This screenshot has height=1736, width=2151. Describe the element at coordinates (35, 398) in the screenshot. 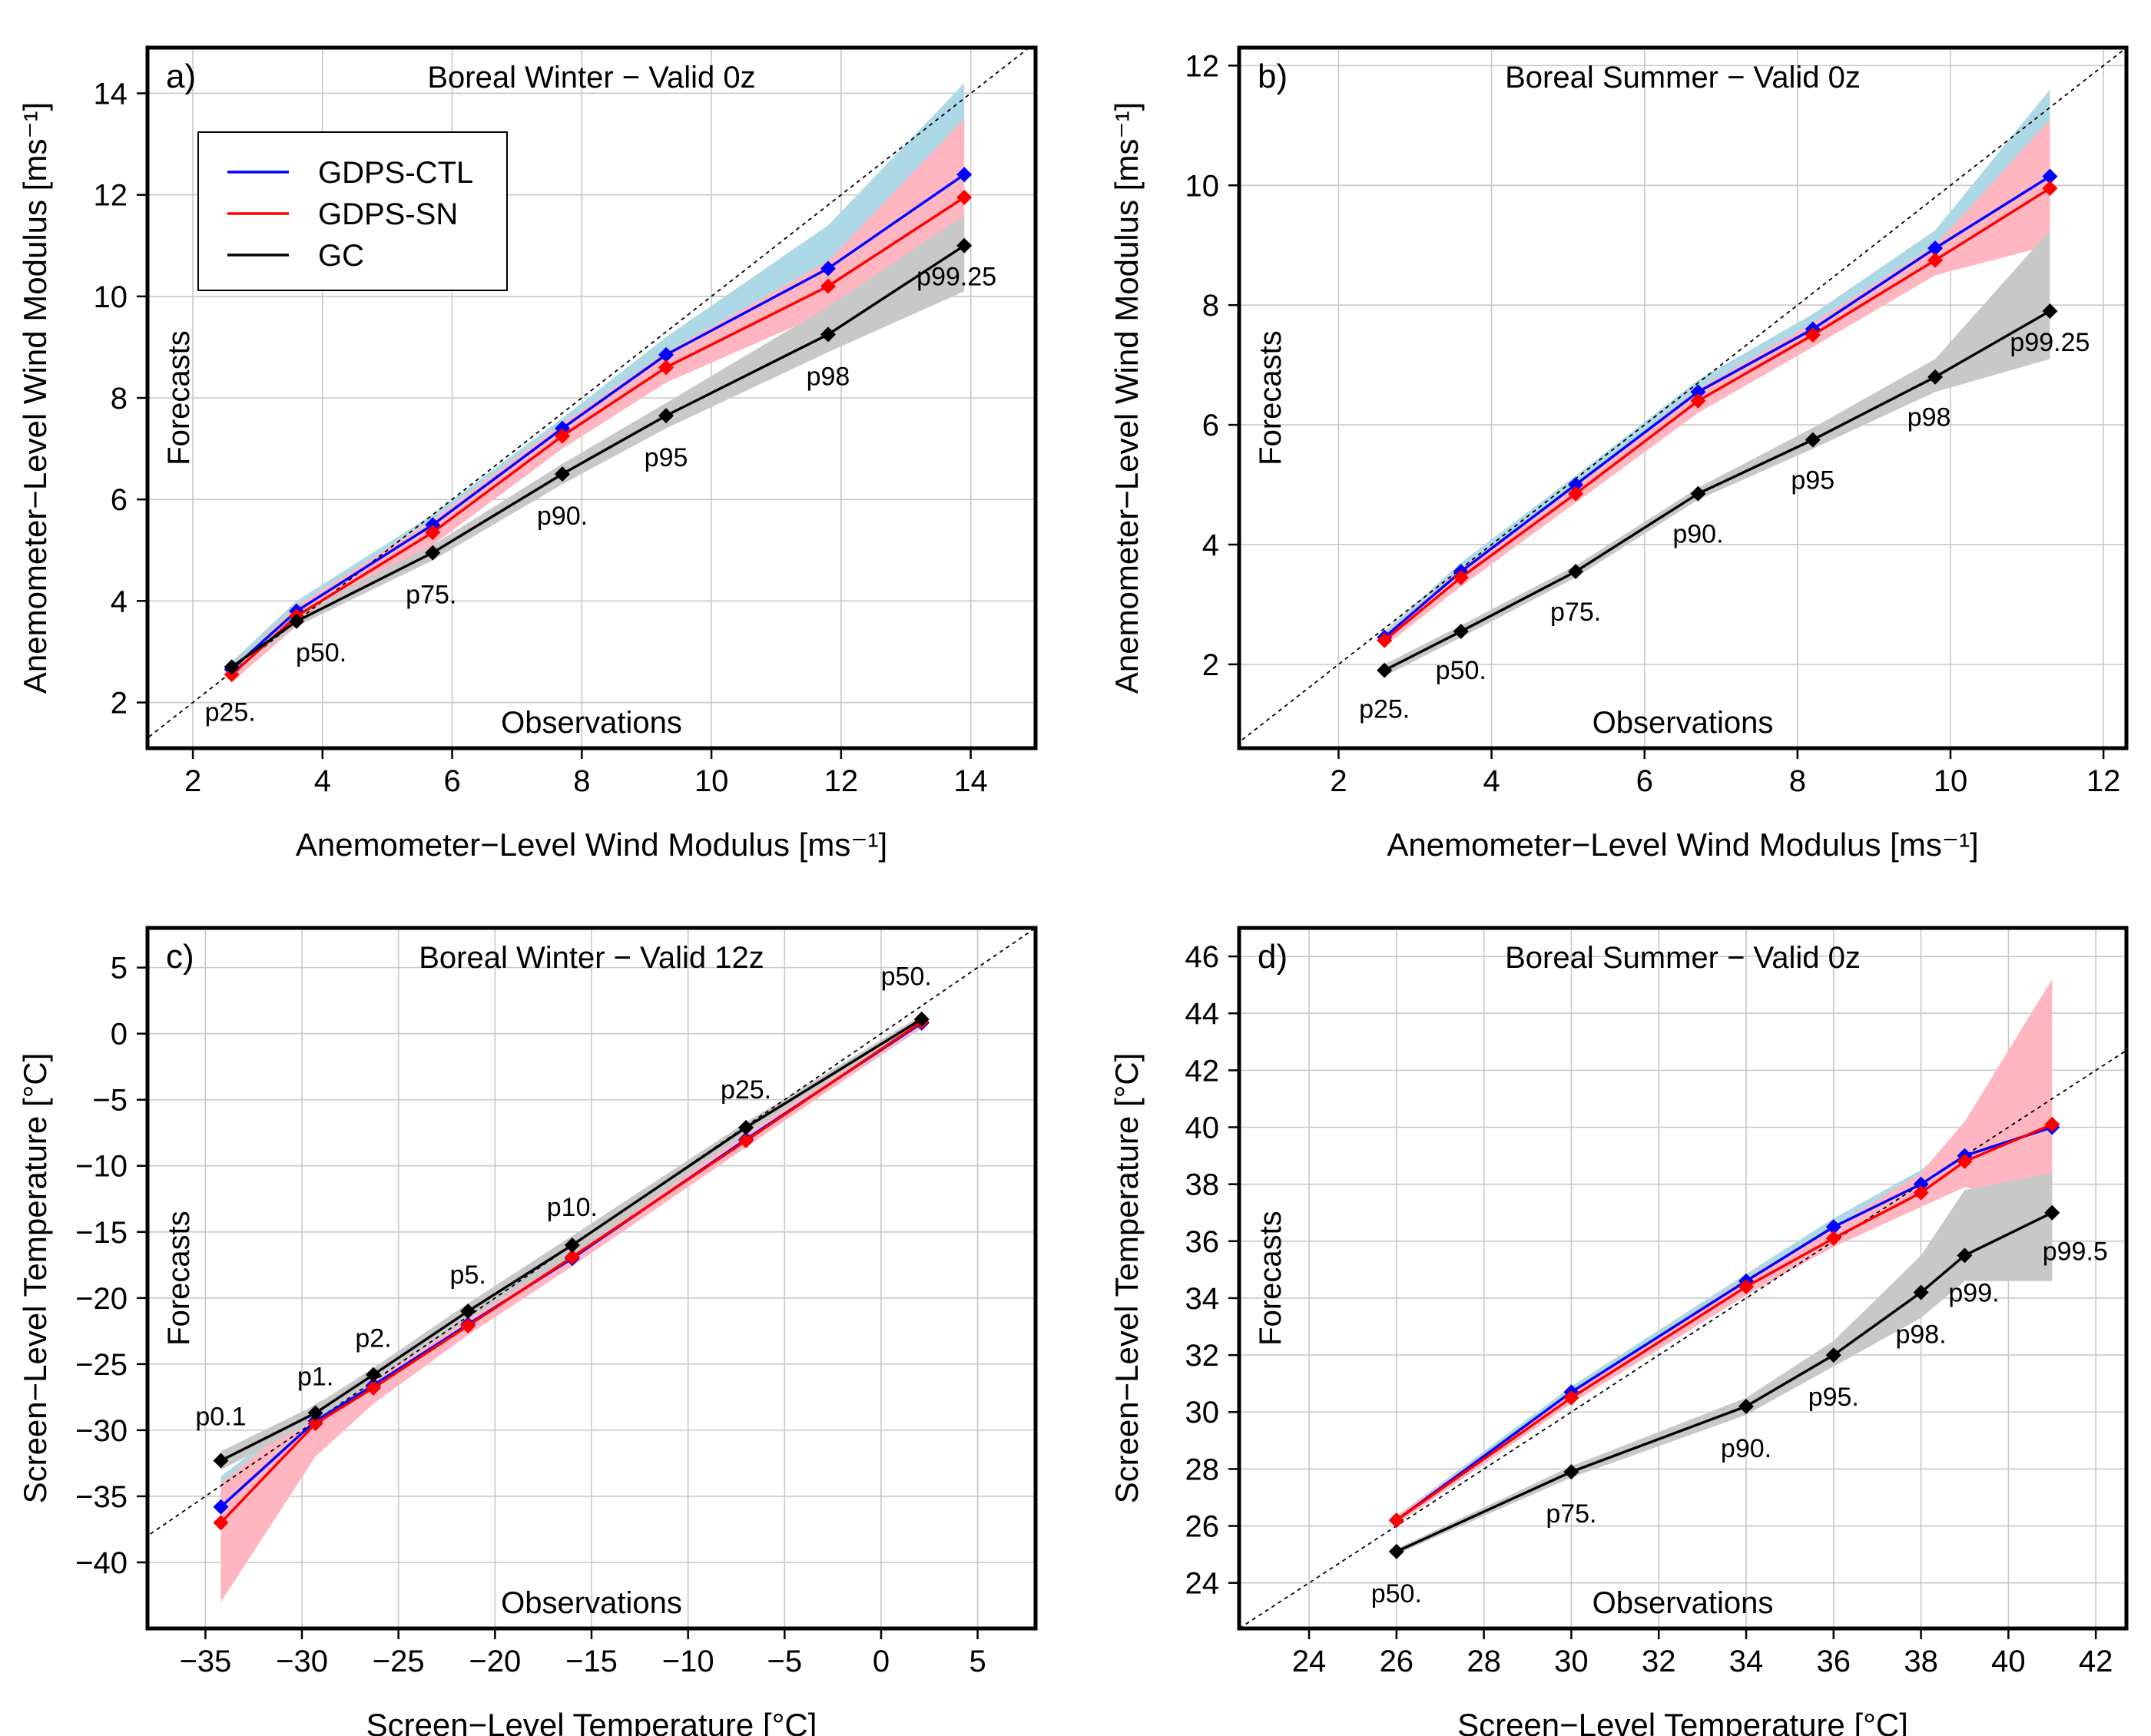

I see `y-axis-label: Anemometer−Level Wind Modulus [ms⁻¹]` at that location.